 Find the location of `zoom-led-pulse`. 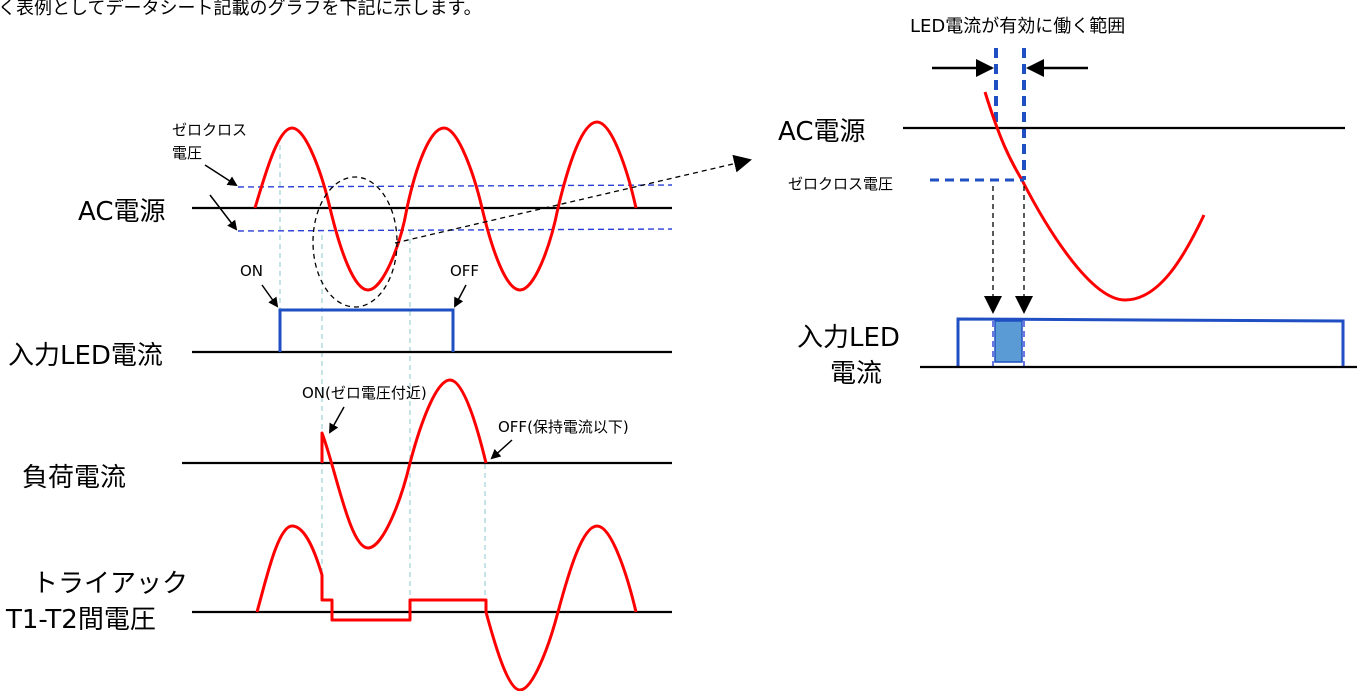

zoom-led-pulse is located at coordinates (1150, 342).